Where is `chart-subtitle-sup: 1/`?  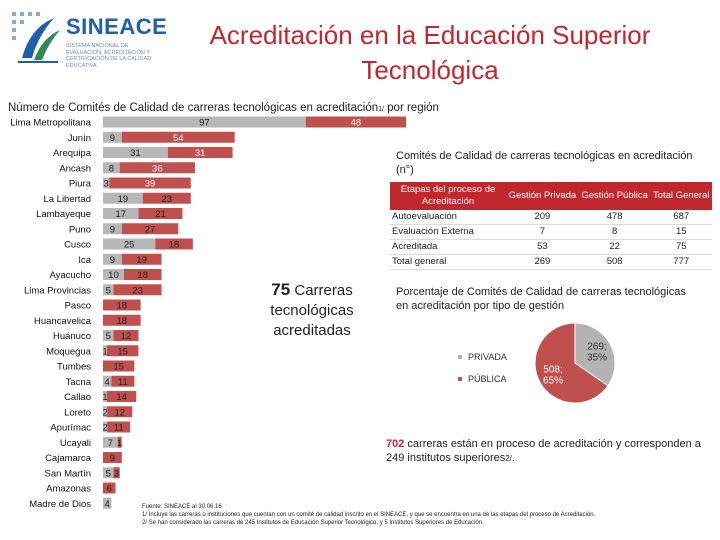 chart-subtitle-sup: 1/ is located at coordinates (381, 109).